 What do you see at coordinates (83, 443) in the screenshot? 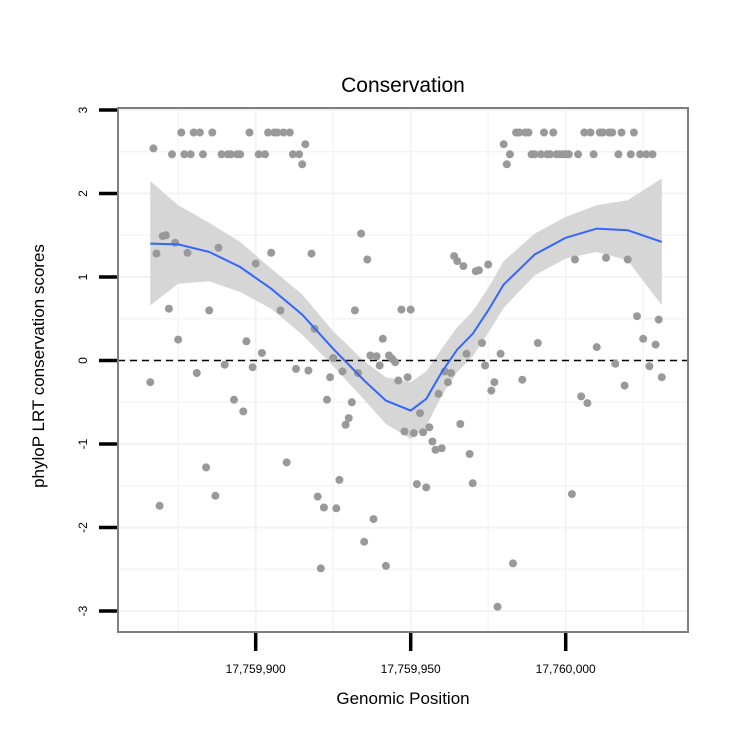
I see `y-tick-label: -1` at bounding box center [83, 443].